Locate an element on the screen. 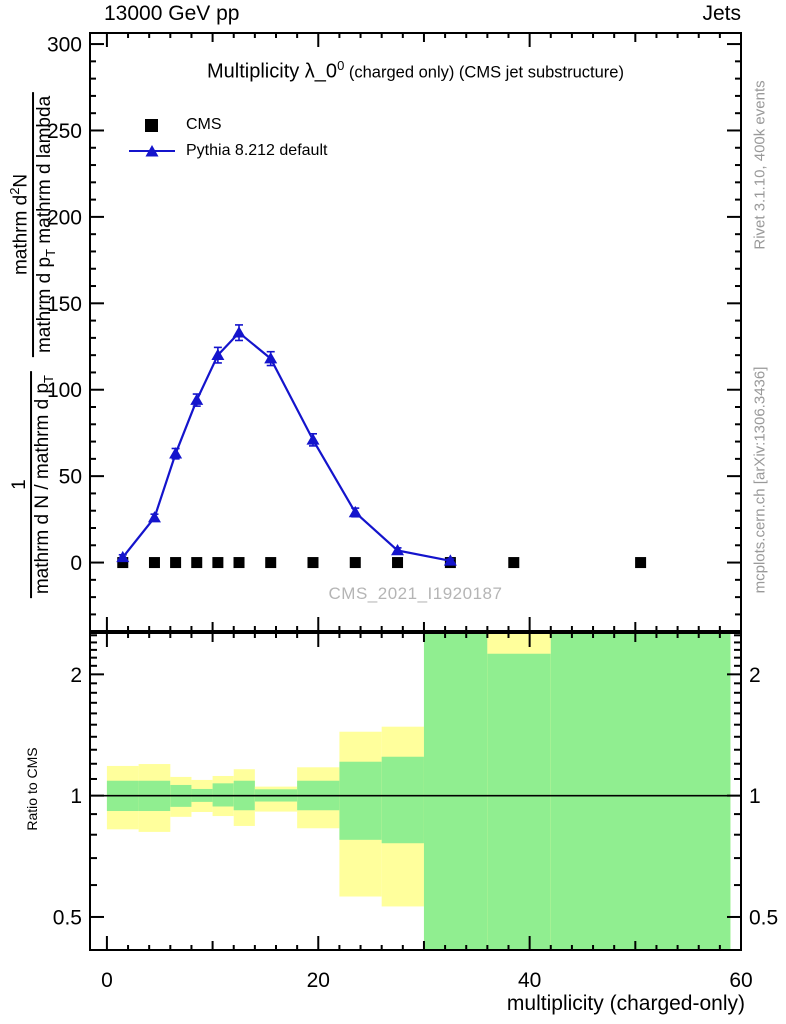 This screenshot has height=1024, width=786. ratio-y-tick-label-right: 2 is located at coordinates (755, 675).